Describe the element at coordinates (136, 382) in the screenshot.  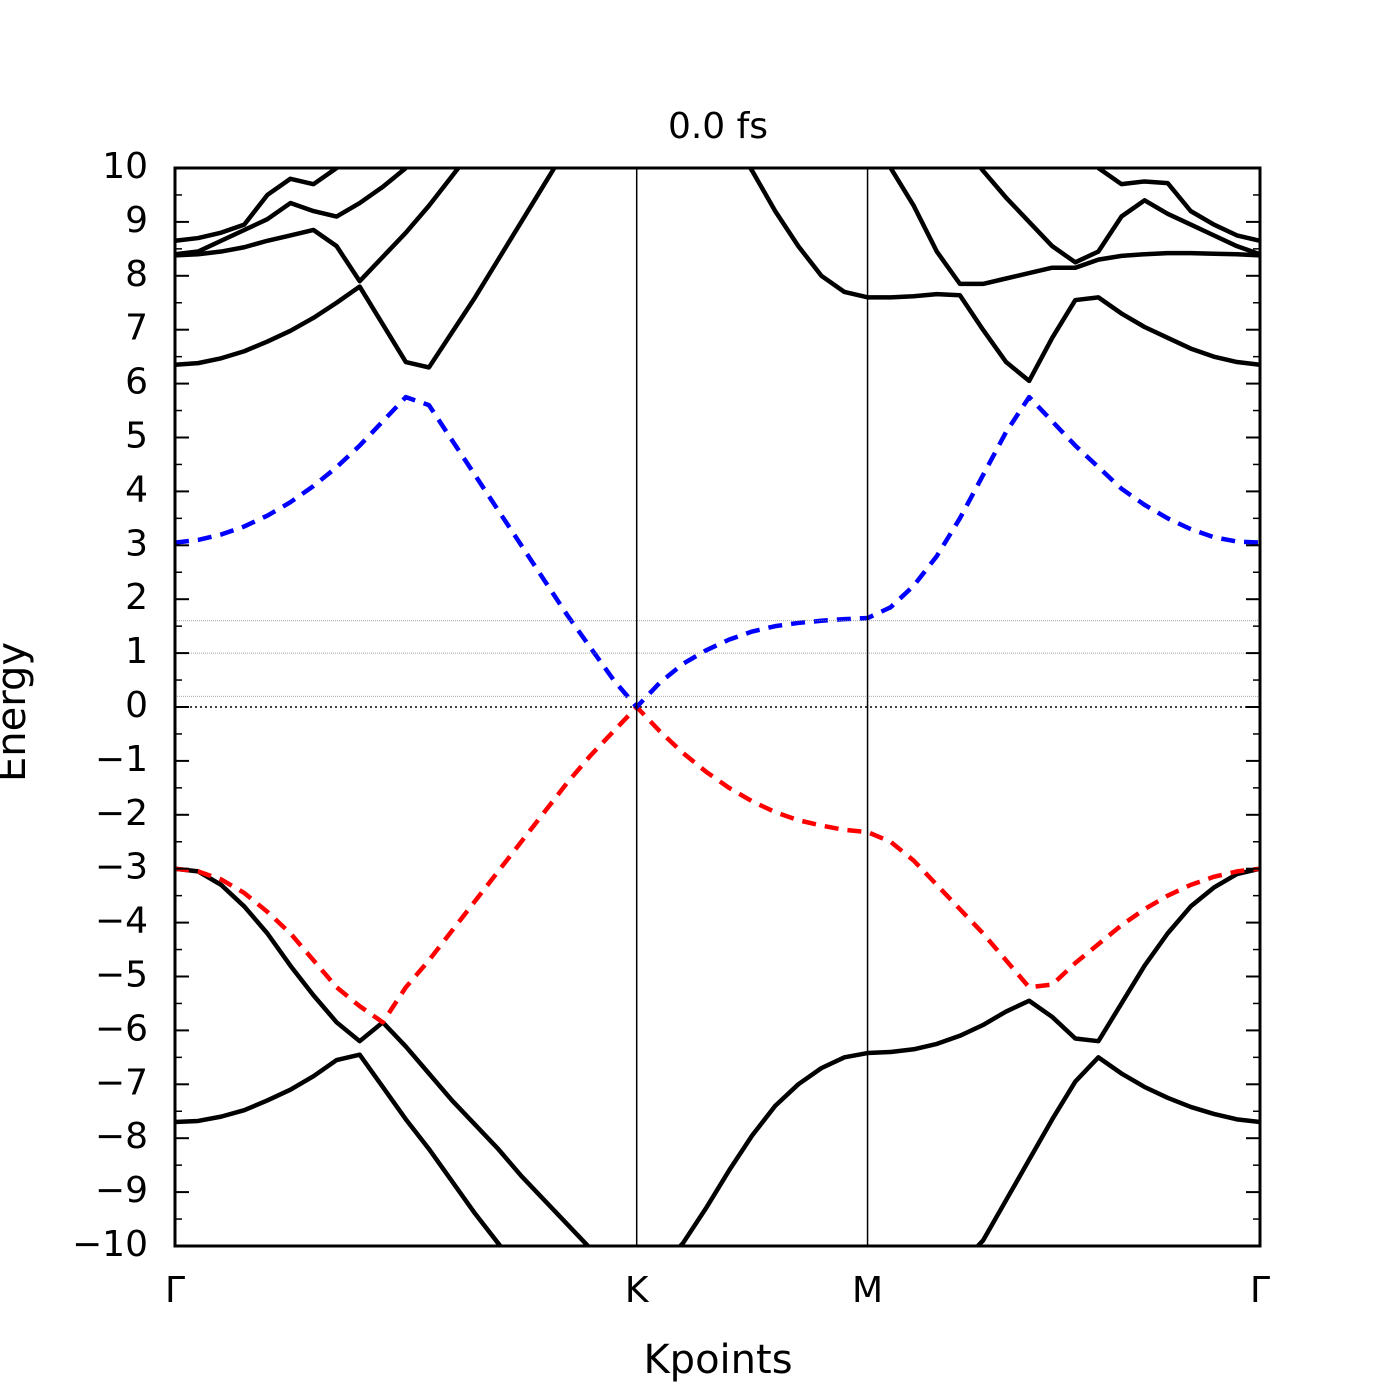
I see `y-tick-label: 6` at that location.